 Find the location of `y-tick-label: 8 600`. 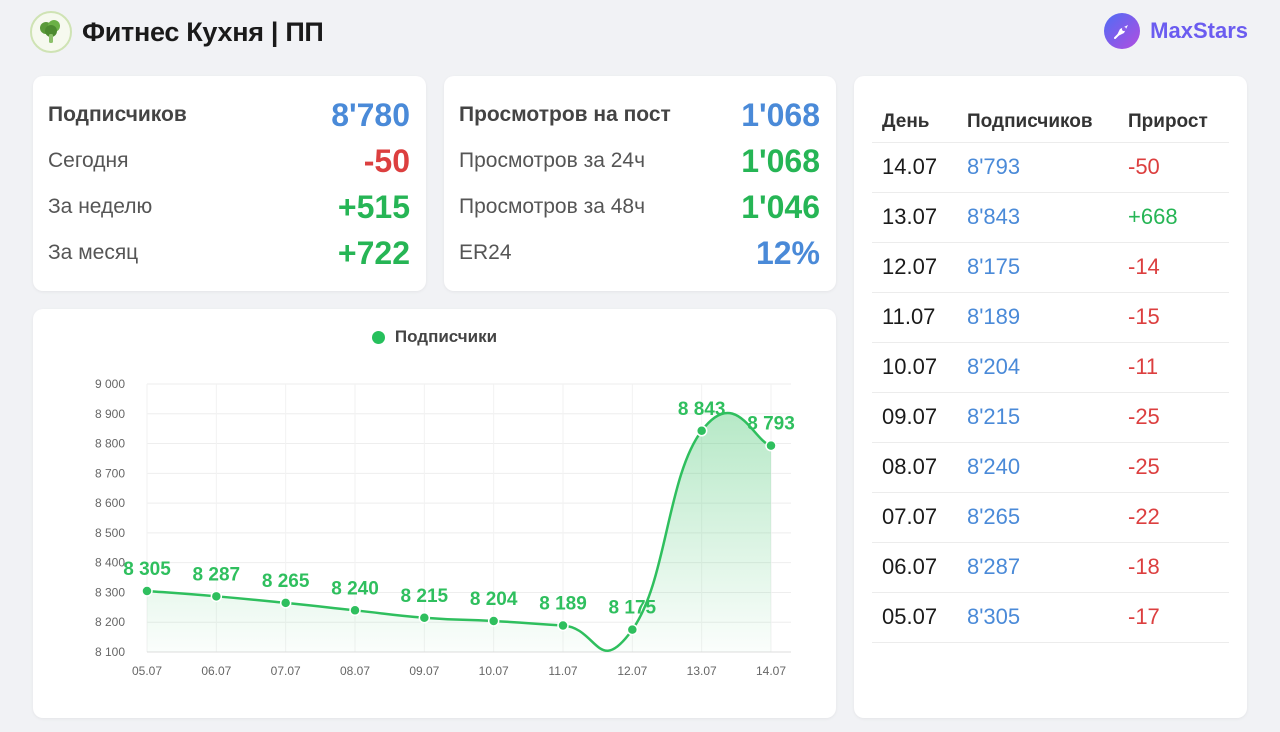

y-tick-label: 8 600 is located at coordinates (110, 503).